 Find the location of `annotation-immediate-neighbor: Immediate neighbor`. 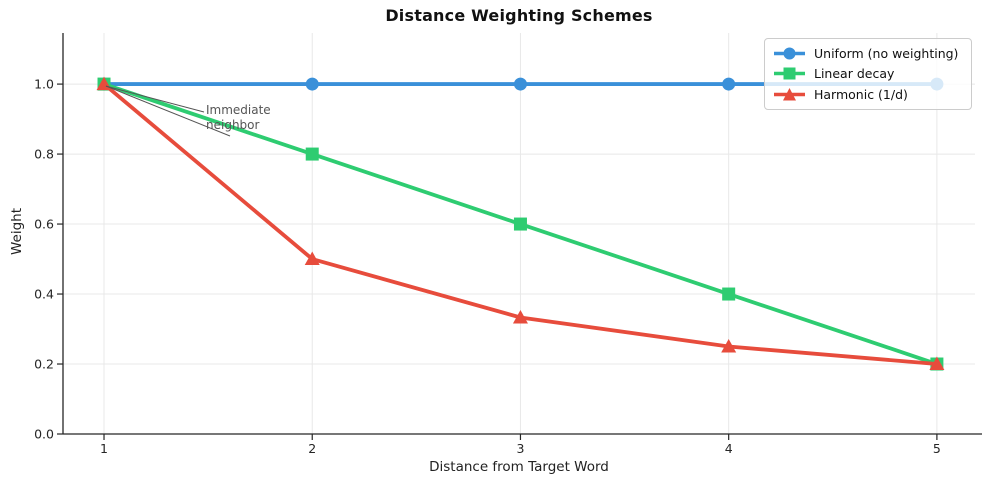

annotation-immediate-neighbor: Immediate neighbor is located at coordinates (238, 117).